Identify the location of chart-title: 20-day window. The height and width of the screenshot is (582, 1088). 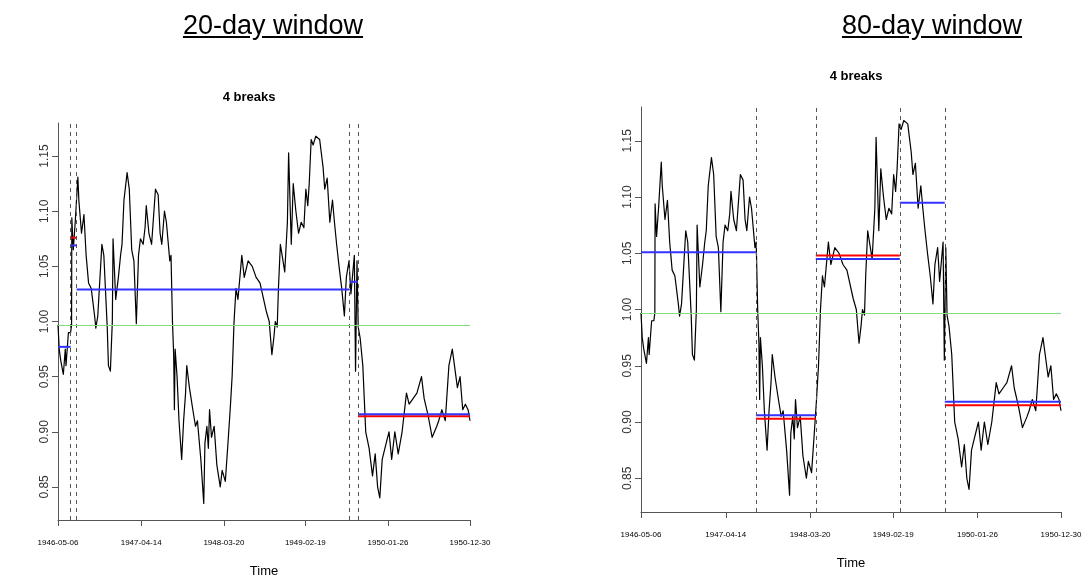
(273, 25).